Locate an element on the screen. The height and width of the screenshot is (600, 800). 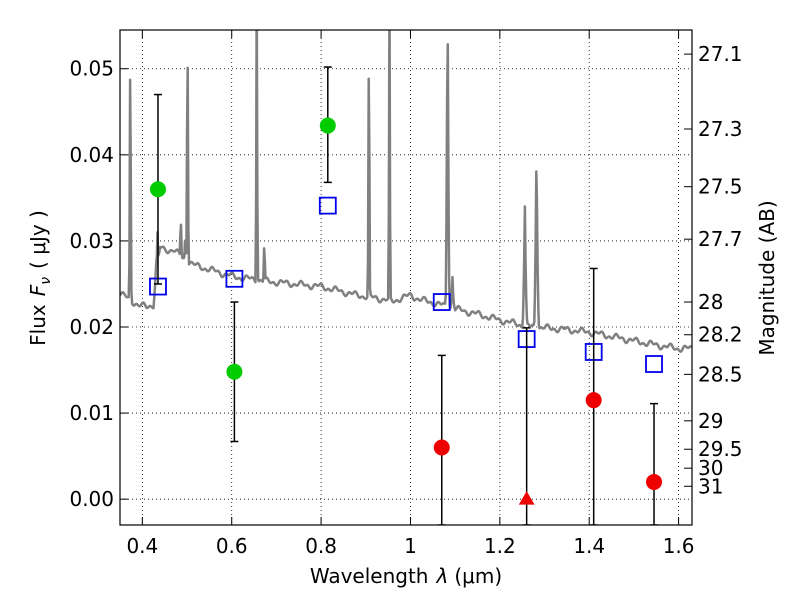
x-tick-label: 0.6 is located at coordinates (232, 546).